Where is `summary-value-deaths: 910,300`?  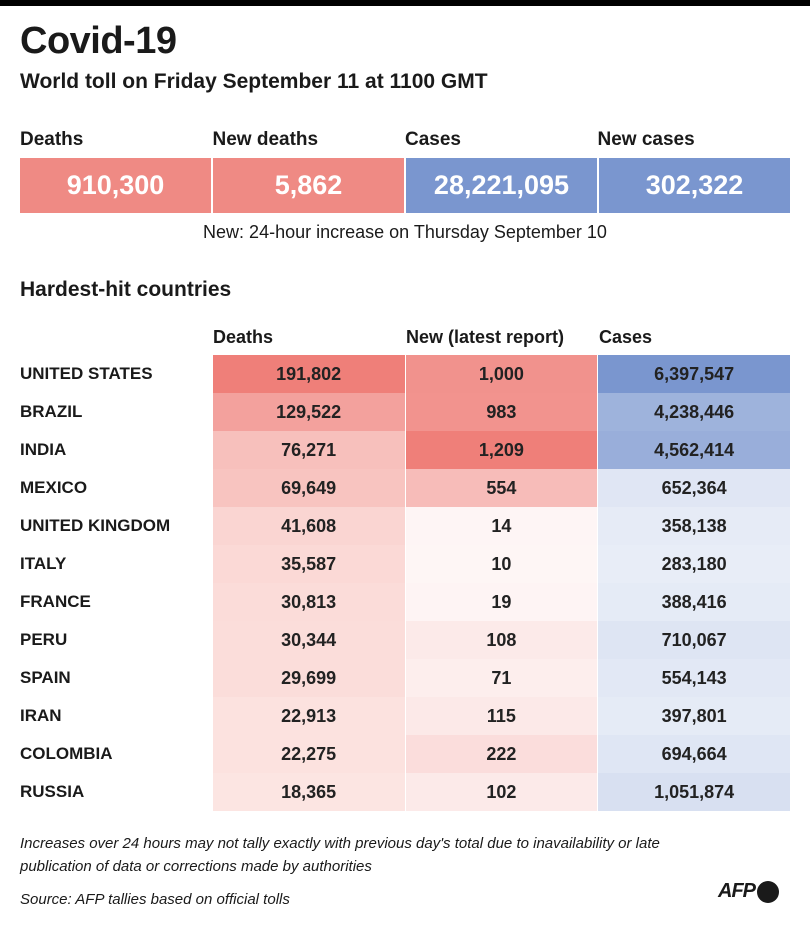
summary-value-deaths: 910,300 is located at coordinates (115, 185).